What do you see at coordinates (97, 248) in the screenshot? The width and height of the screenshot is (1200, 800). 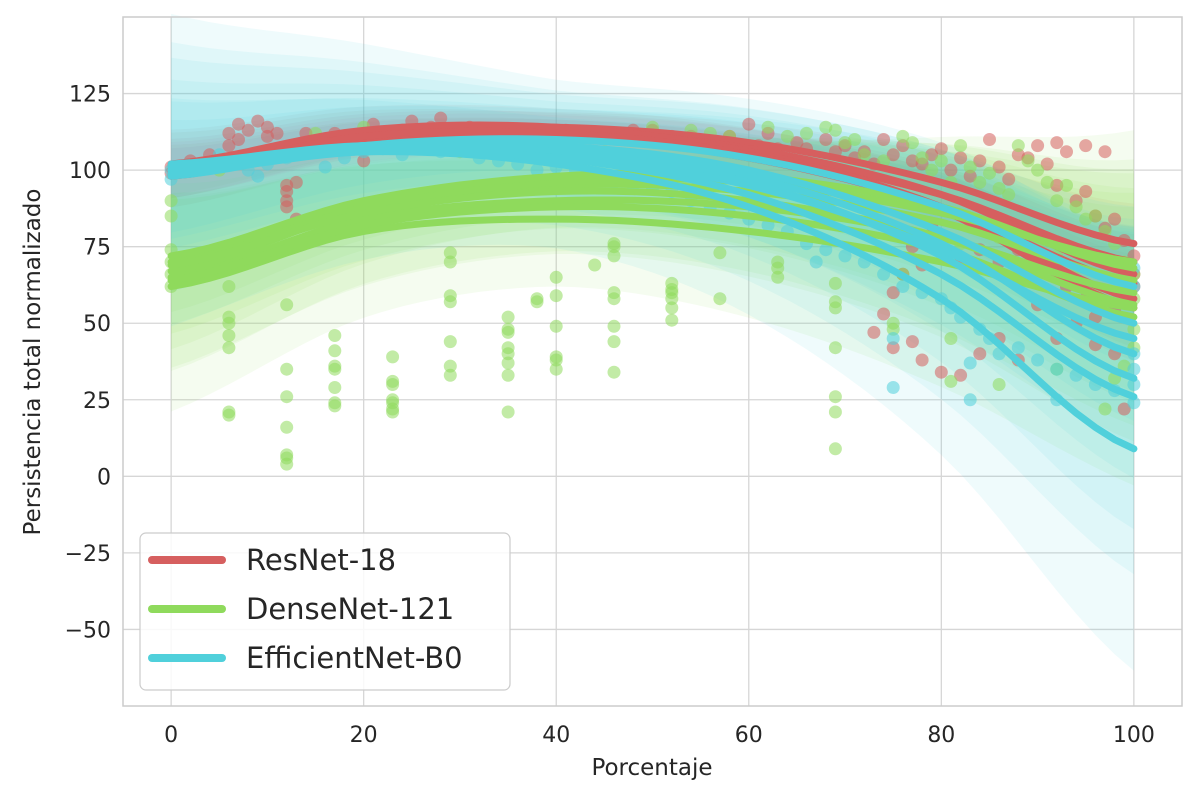 I see `y-tick-label: 75` at bounding box center [97, 248].